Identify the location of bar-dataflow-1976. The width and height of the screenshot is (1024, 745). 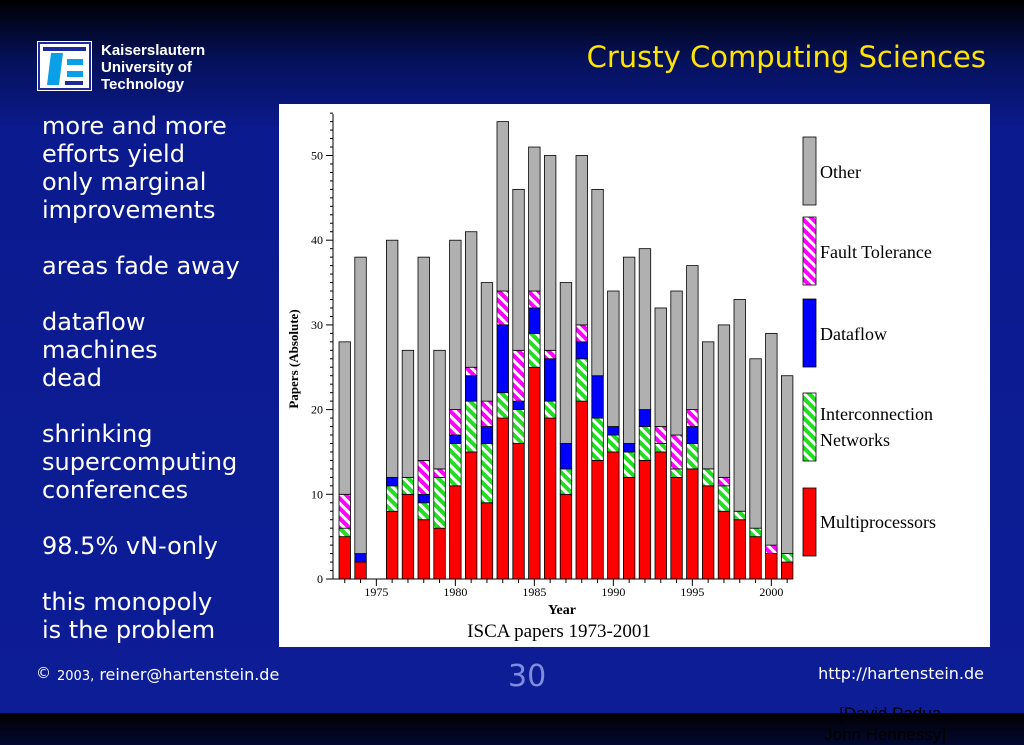
(392, 481).